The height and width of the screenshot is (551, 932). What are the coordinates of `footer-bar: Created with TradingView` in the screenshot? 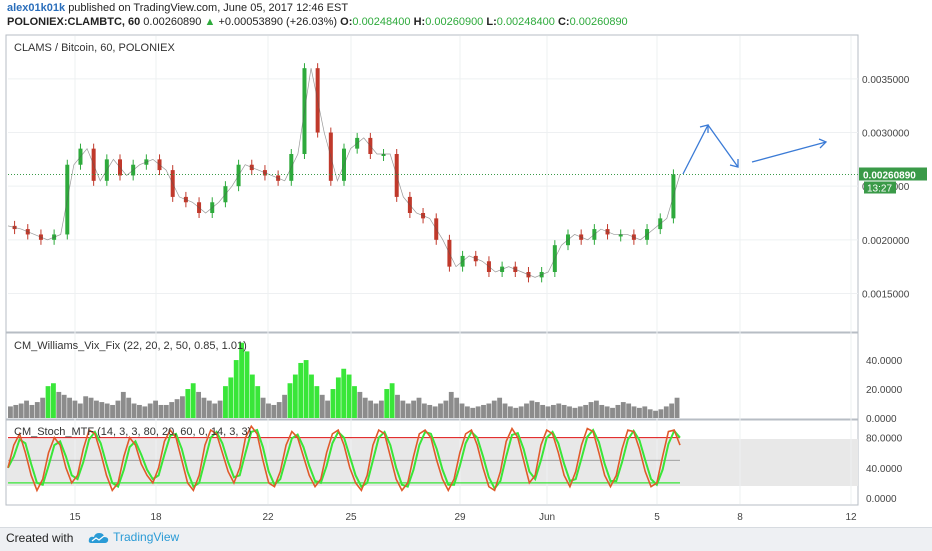 It's located at (466, 539).